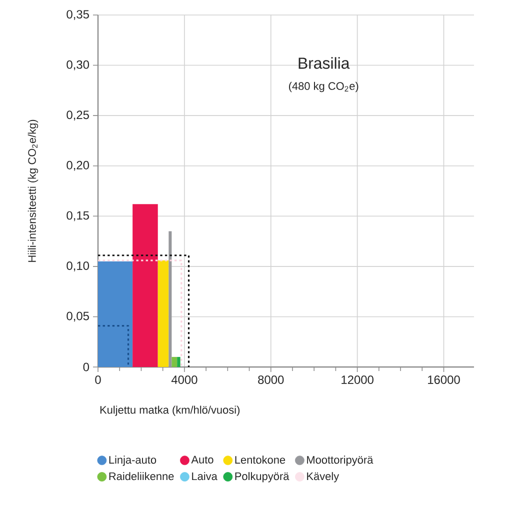 This screenshot has height=508, width=531. I want to click on legend-label: Moottoripyörä, so click(340, 461).